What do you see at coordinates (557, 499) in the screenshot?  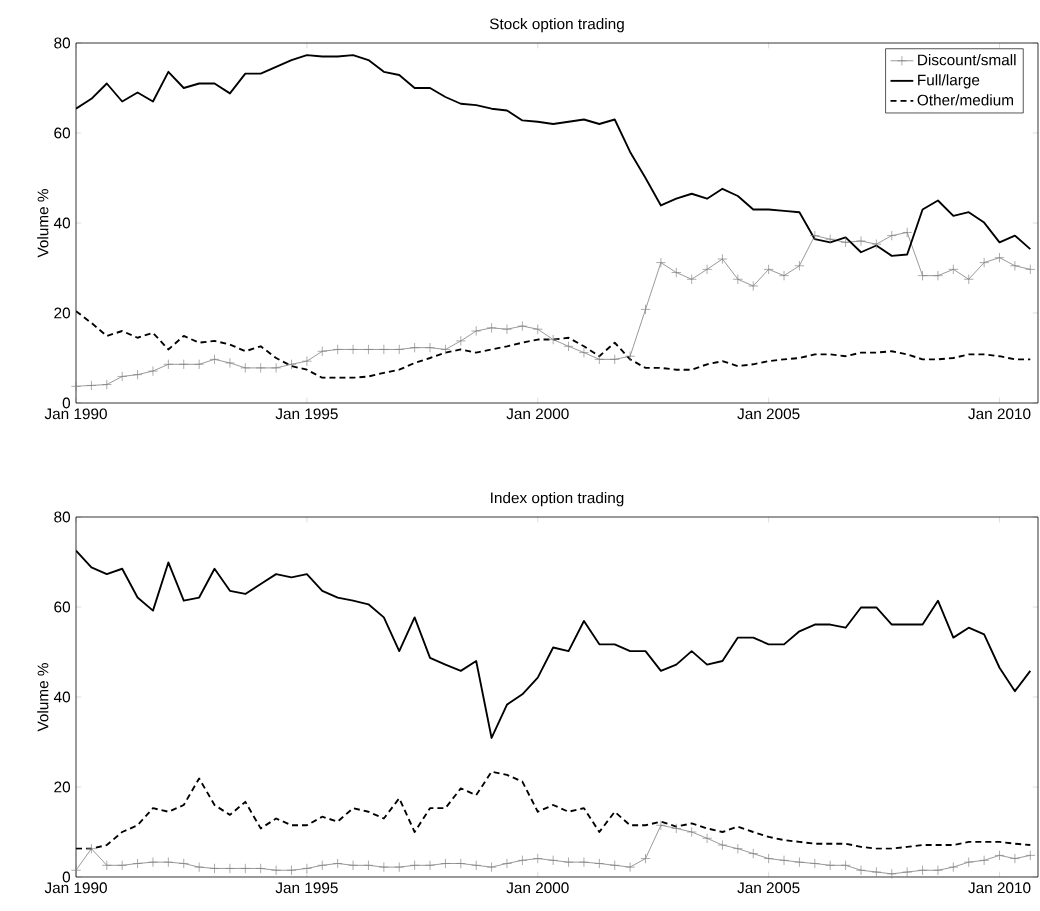 I see `chart-title: Index option trading` at bounding box center [557, 499].